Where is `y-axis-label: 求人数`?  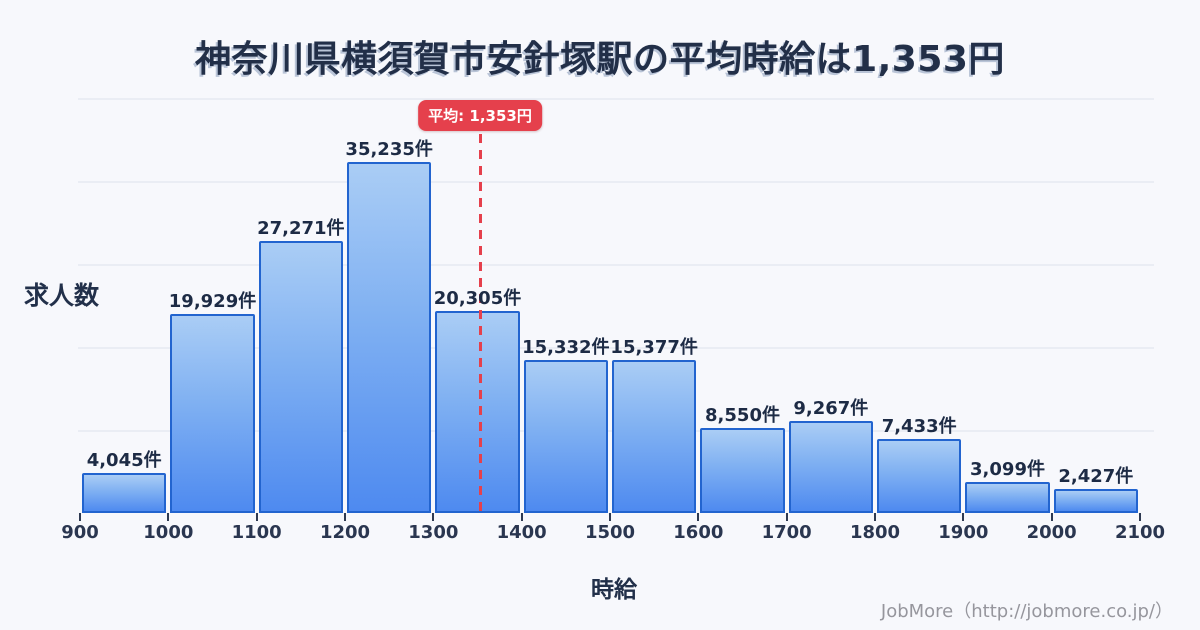
y-axis-label: 求人数 is located at coordinates (62, 295).